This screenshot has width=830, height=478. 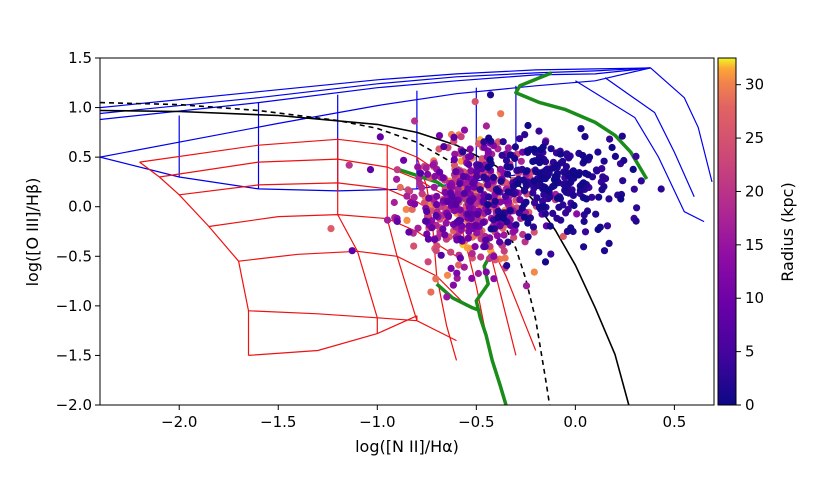 What do you see at coordinates (80, 58) in the screenshot?
I see `y-tick-label: 1.5` at bounding box center [80, 58].